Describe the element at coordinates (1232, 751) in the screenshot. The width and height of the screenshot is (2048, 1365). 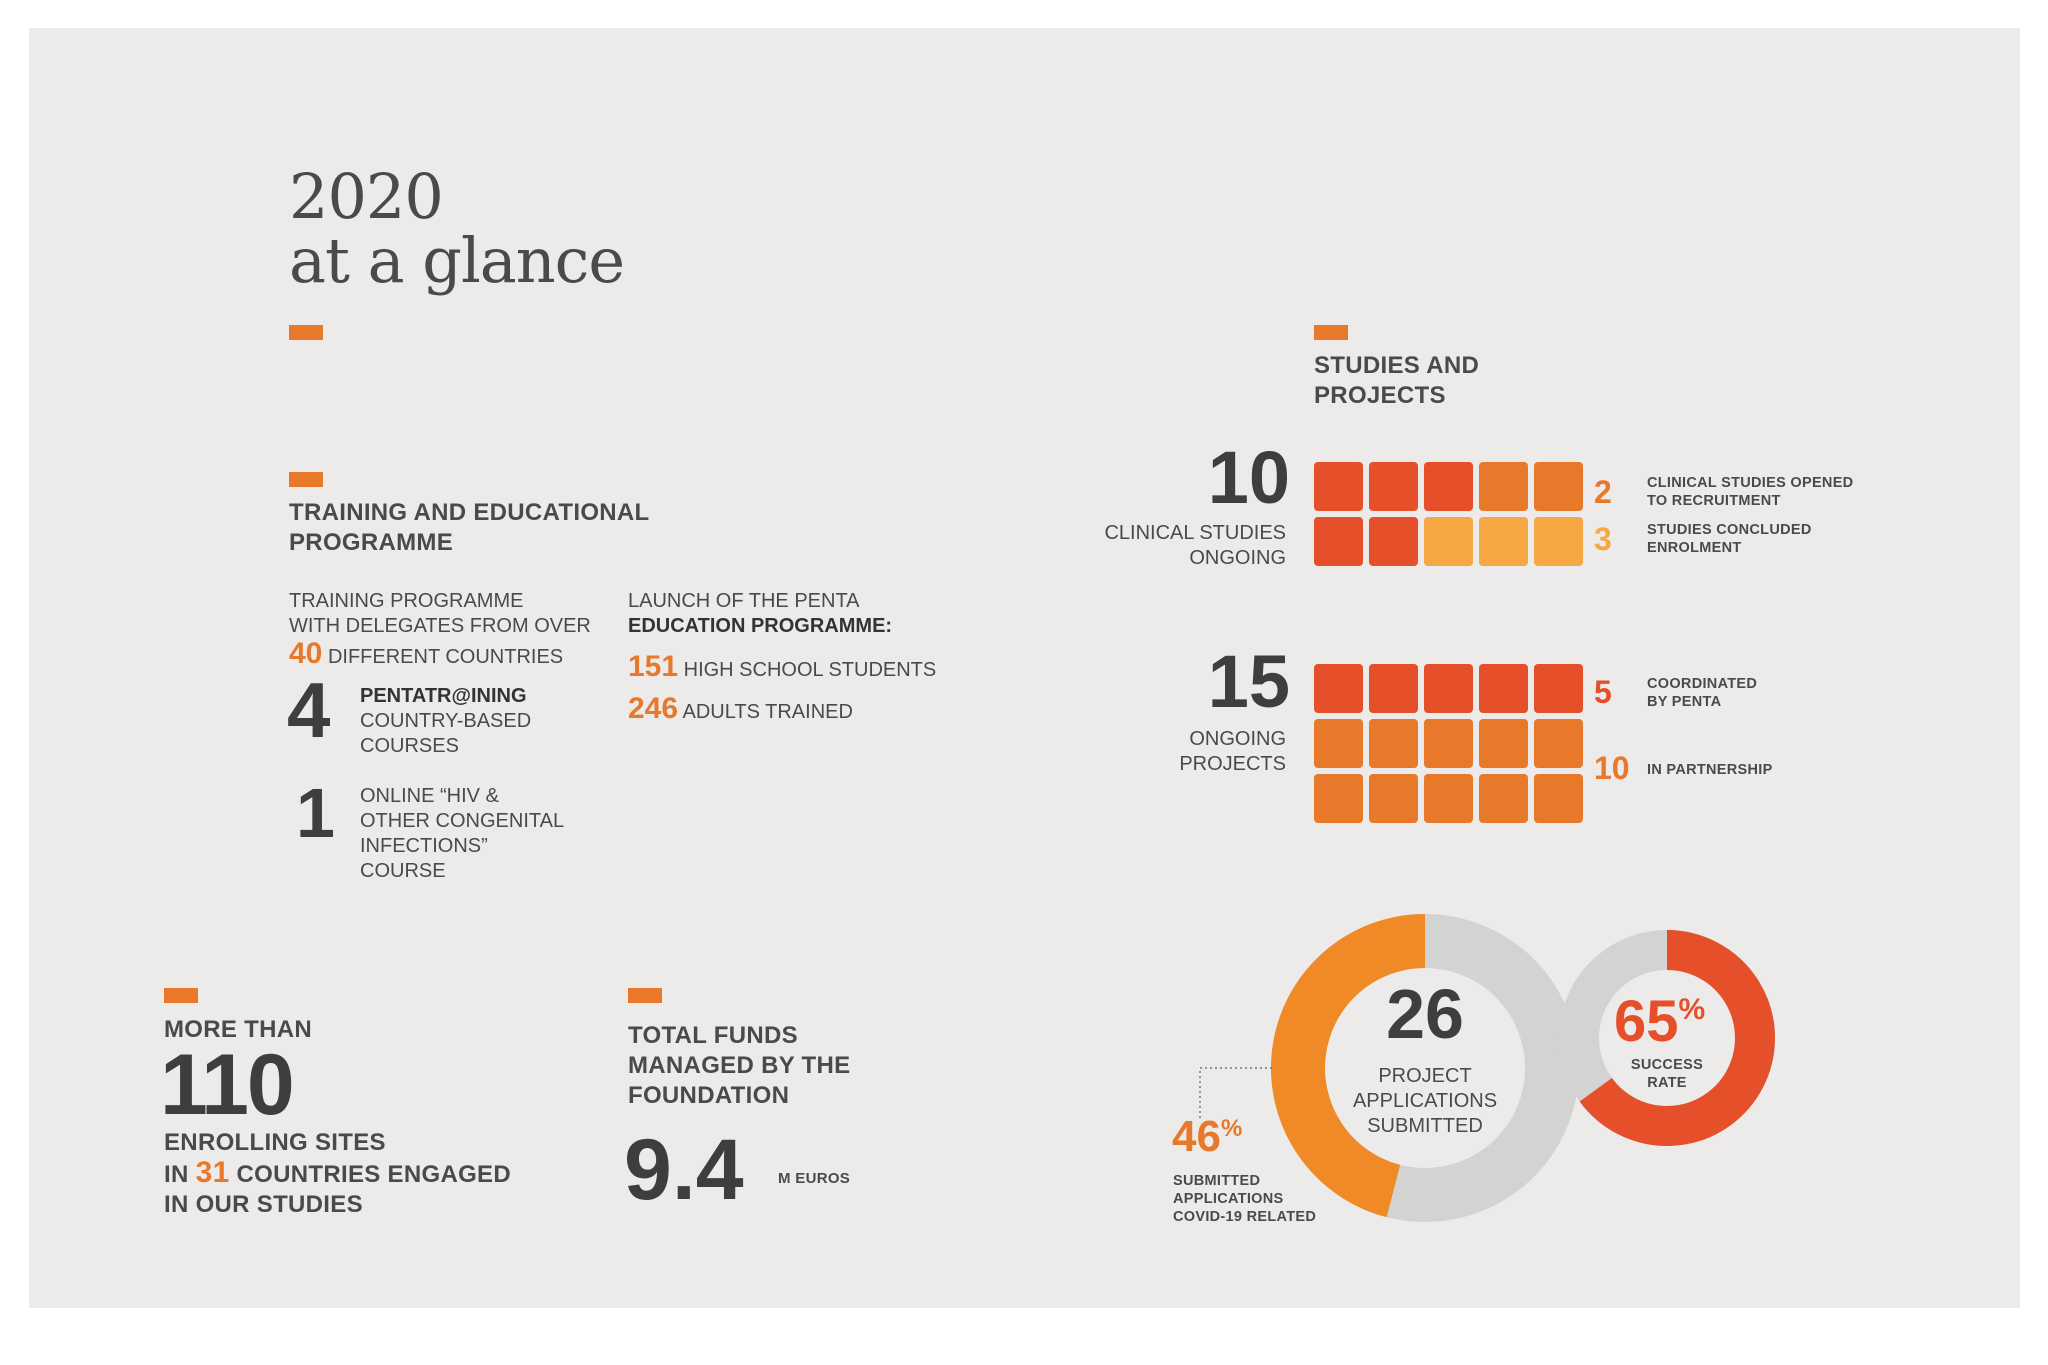
I see `ongoing-projects-label: ONGOING PROJECTS` at that location.